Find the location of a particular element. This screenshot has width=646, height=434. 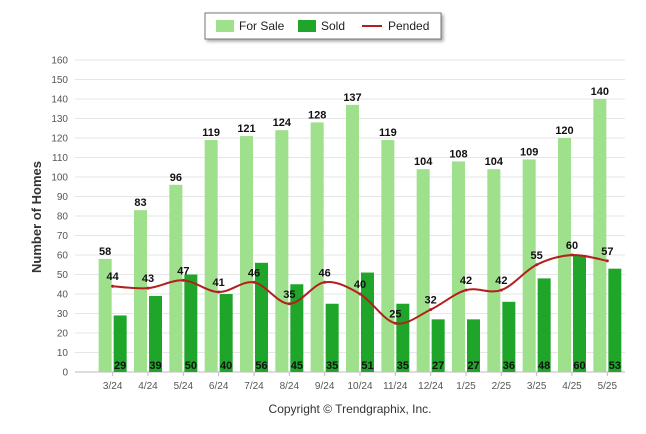

legend-swatch-for-sale is located at coordinates (225, 26).